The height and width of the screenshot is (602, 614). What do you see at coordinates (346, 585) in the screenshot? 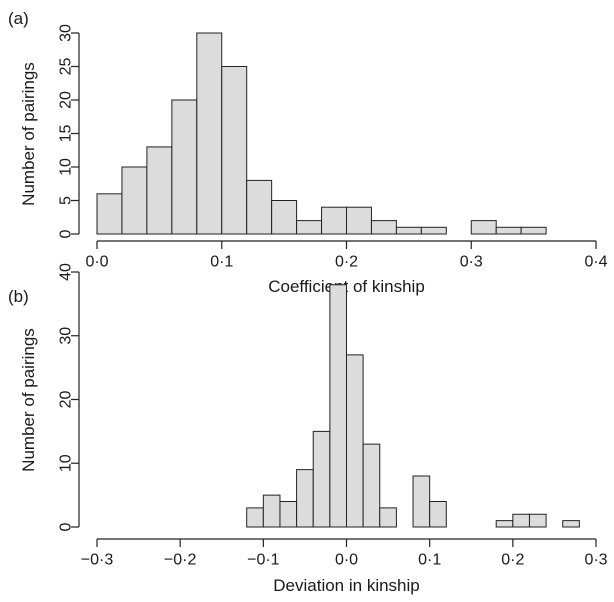
I see `x-axis-title: Deviation in kinship` at bounding box center [346, 585].